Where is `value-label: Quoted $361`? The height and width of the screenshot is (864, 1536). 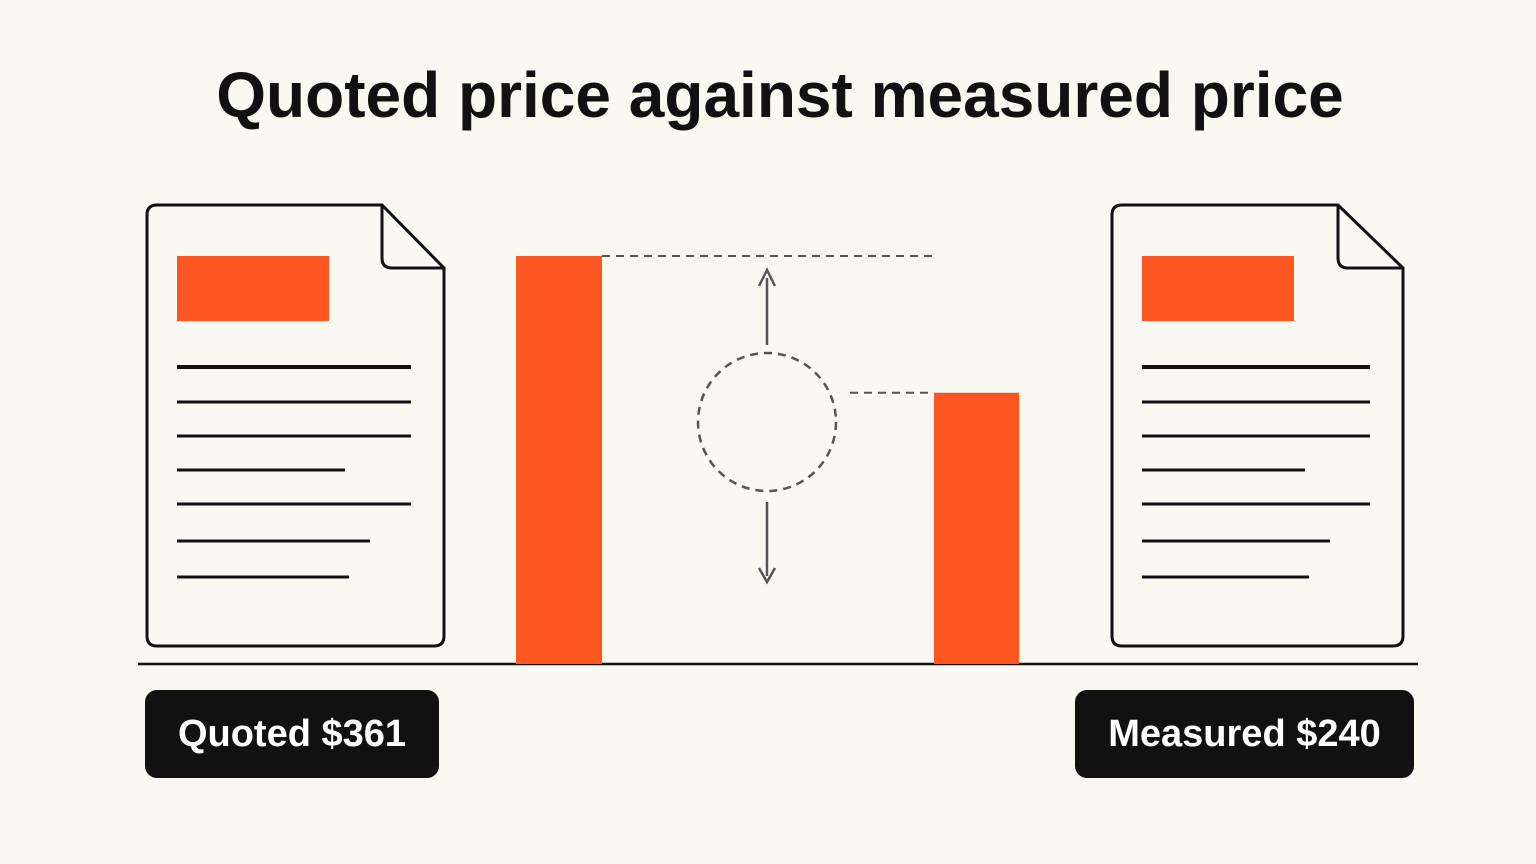
value-label: Quoted $361 is located at coordinates (292, 734).